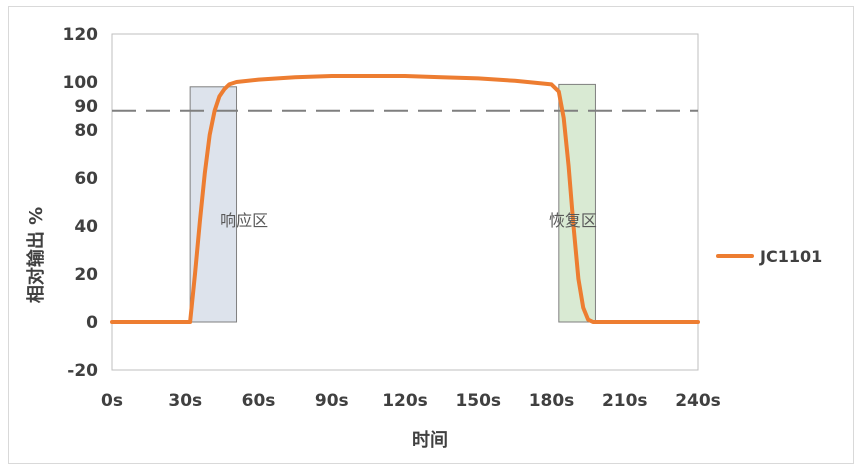 This screenshot has width=862, height=470. I want to click on y-tick-label: 60, so click(86, 179).